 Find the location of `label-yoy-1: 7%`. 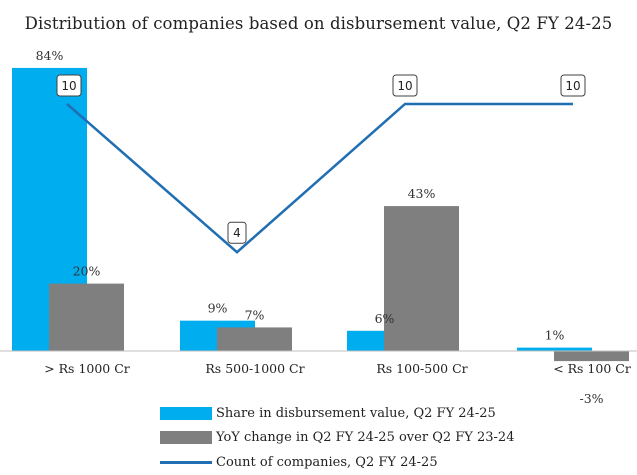

label-yoy-1: 7% is located at coordinates (255, 314).